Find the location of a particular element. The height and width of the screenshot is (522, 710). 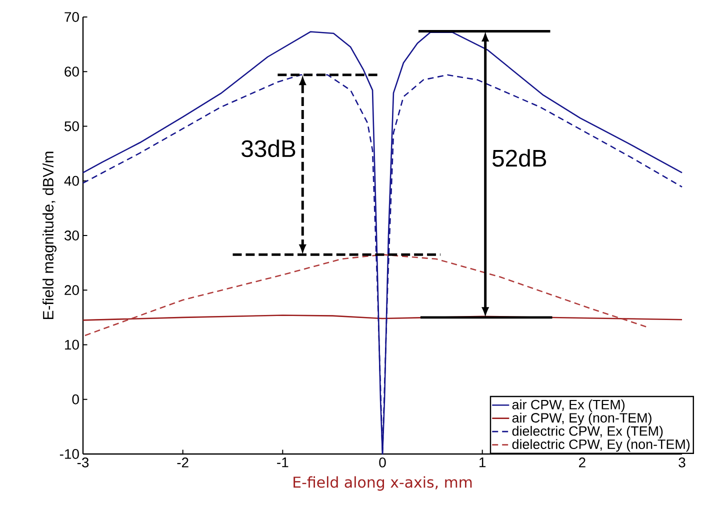

y-tick-label: 10 is located at coordinates (72, 345).